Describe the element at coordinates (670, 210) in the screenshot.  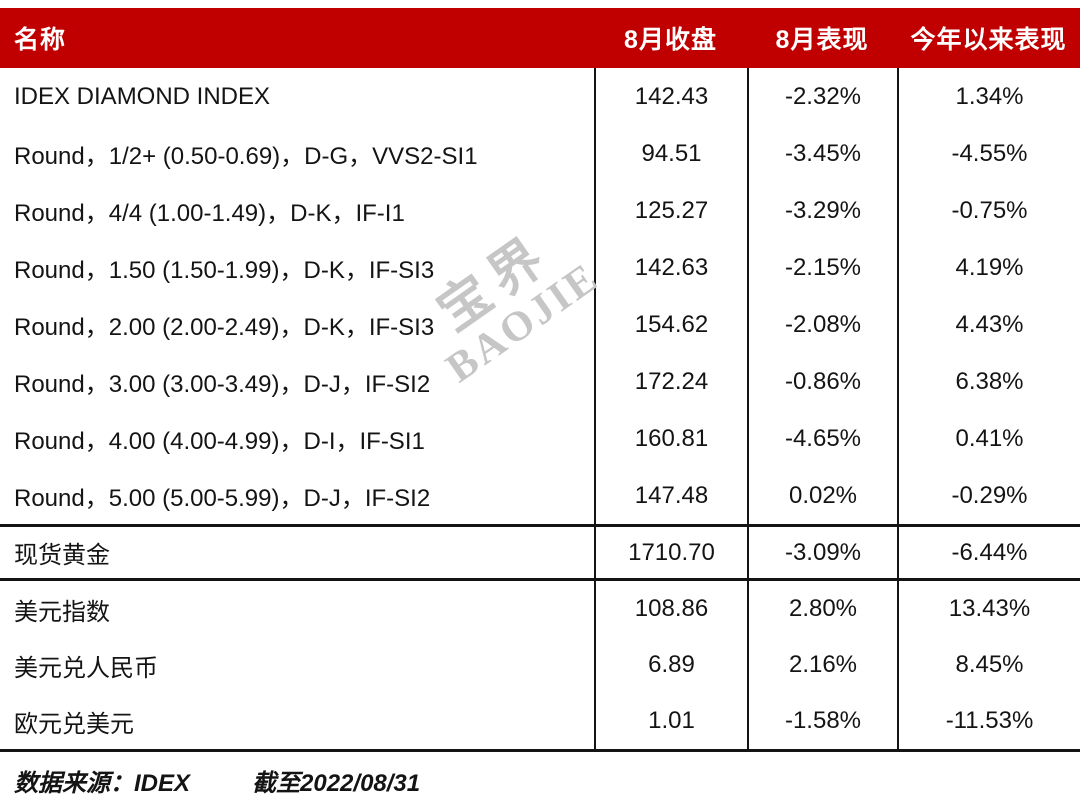
I see `cell-value: 125.27` at that location.